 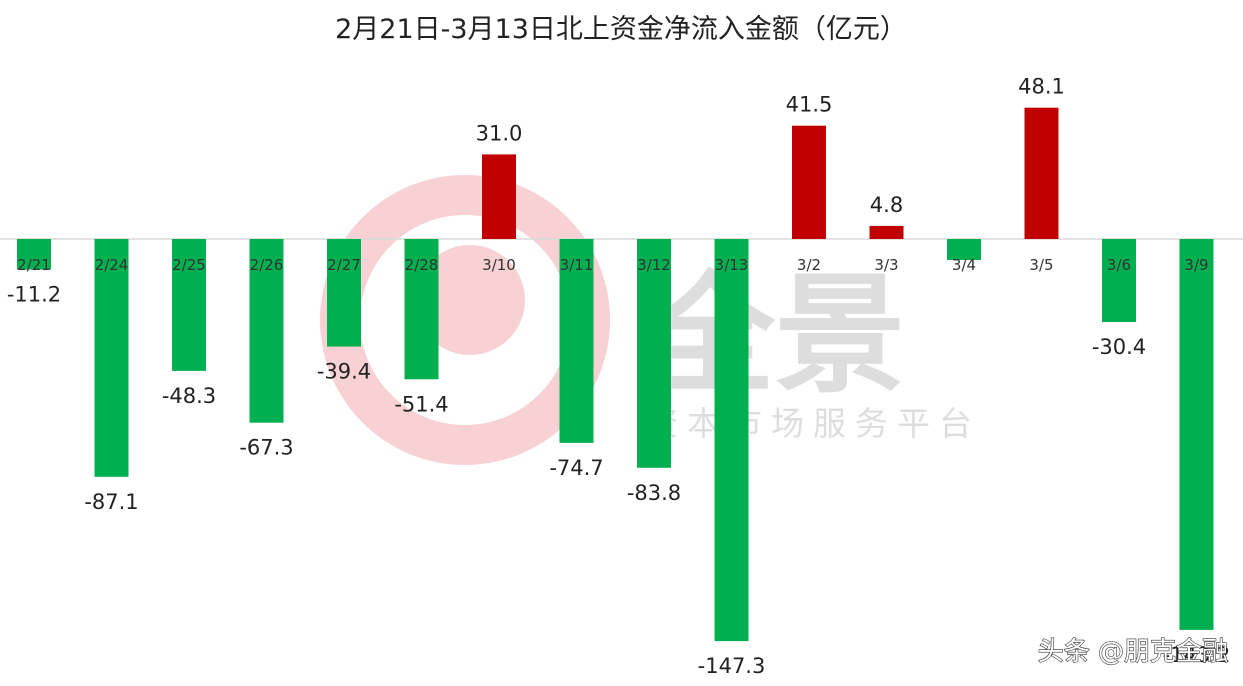 I want to click on data-label: -51.4, so click(x=421, y=404).